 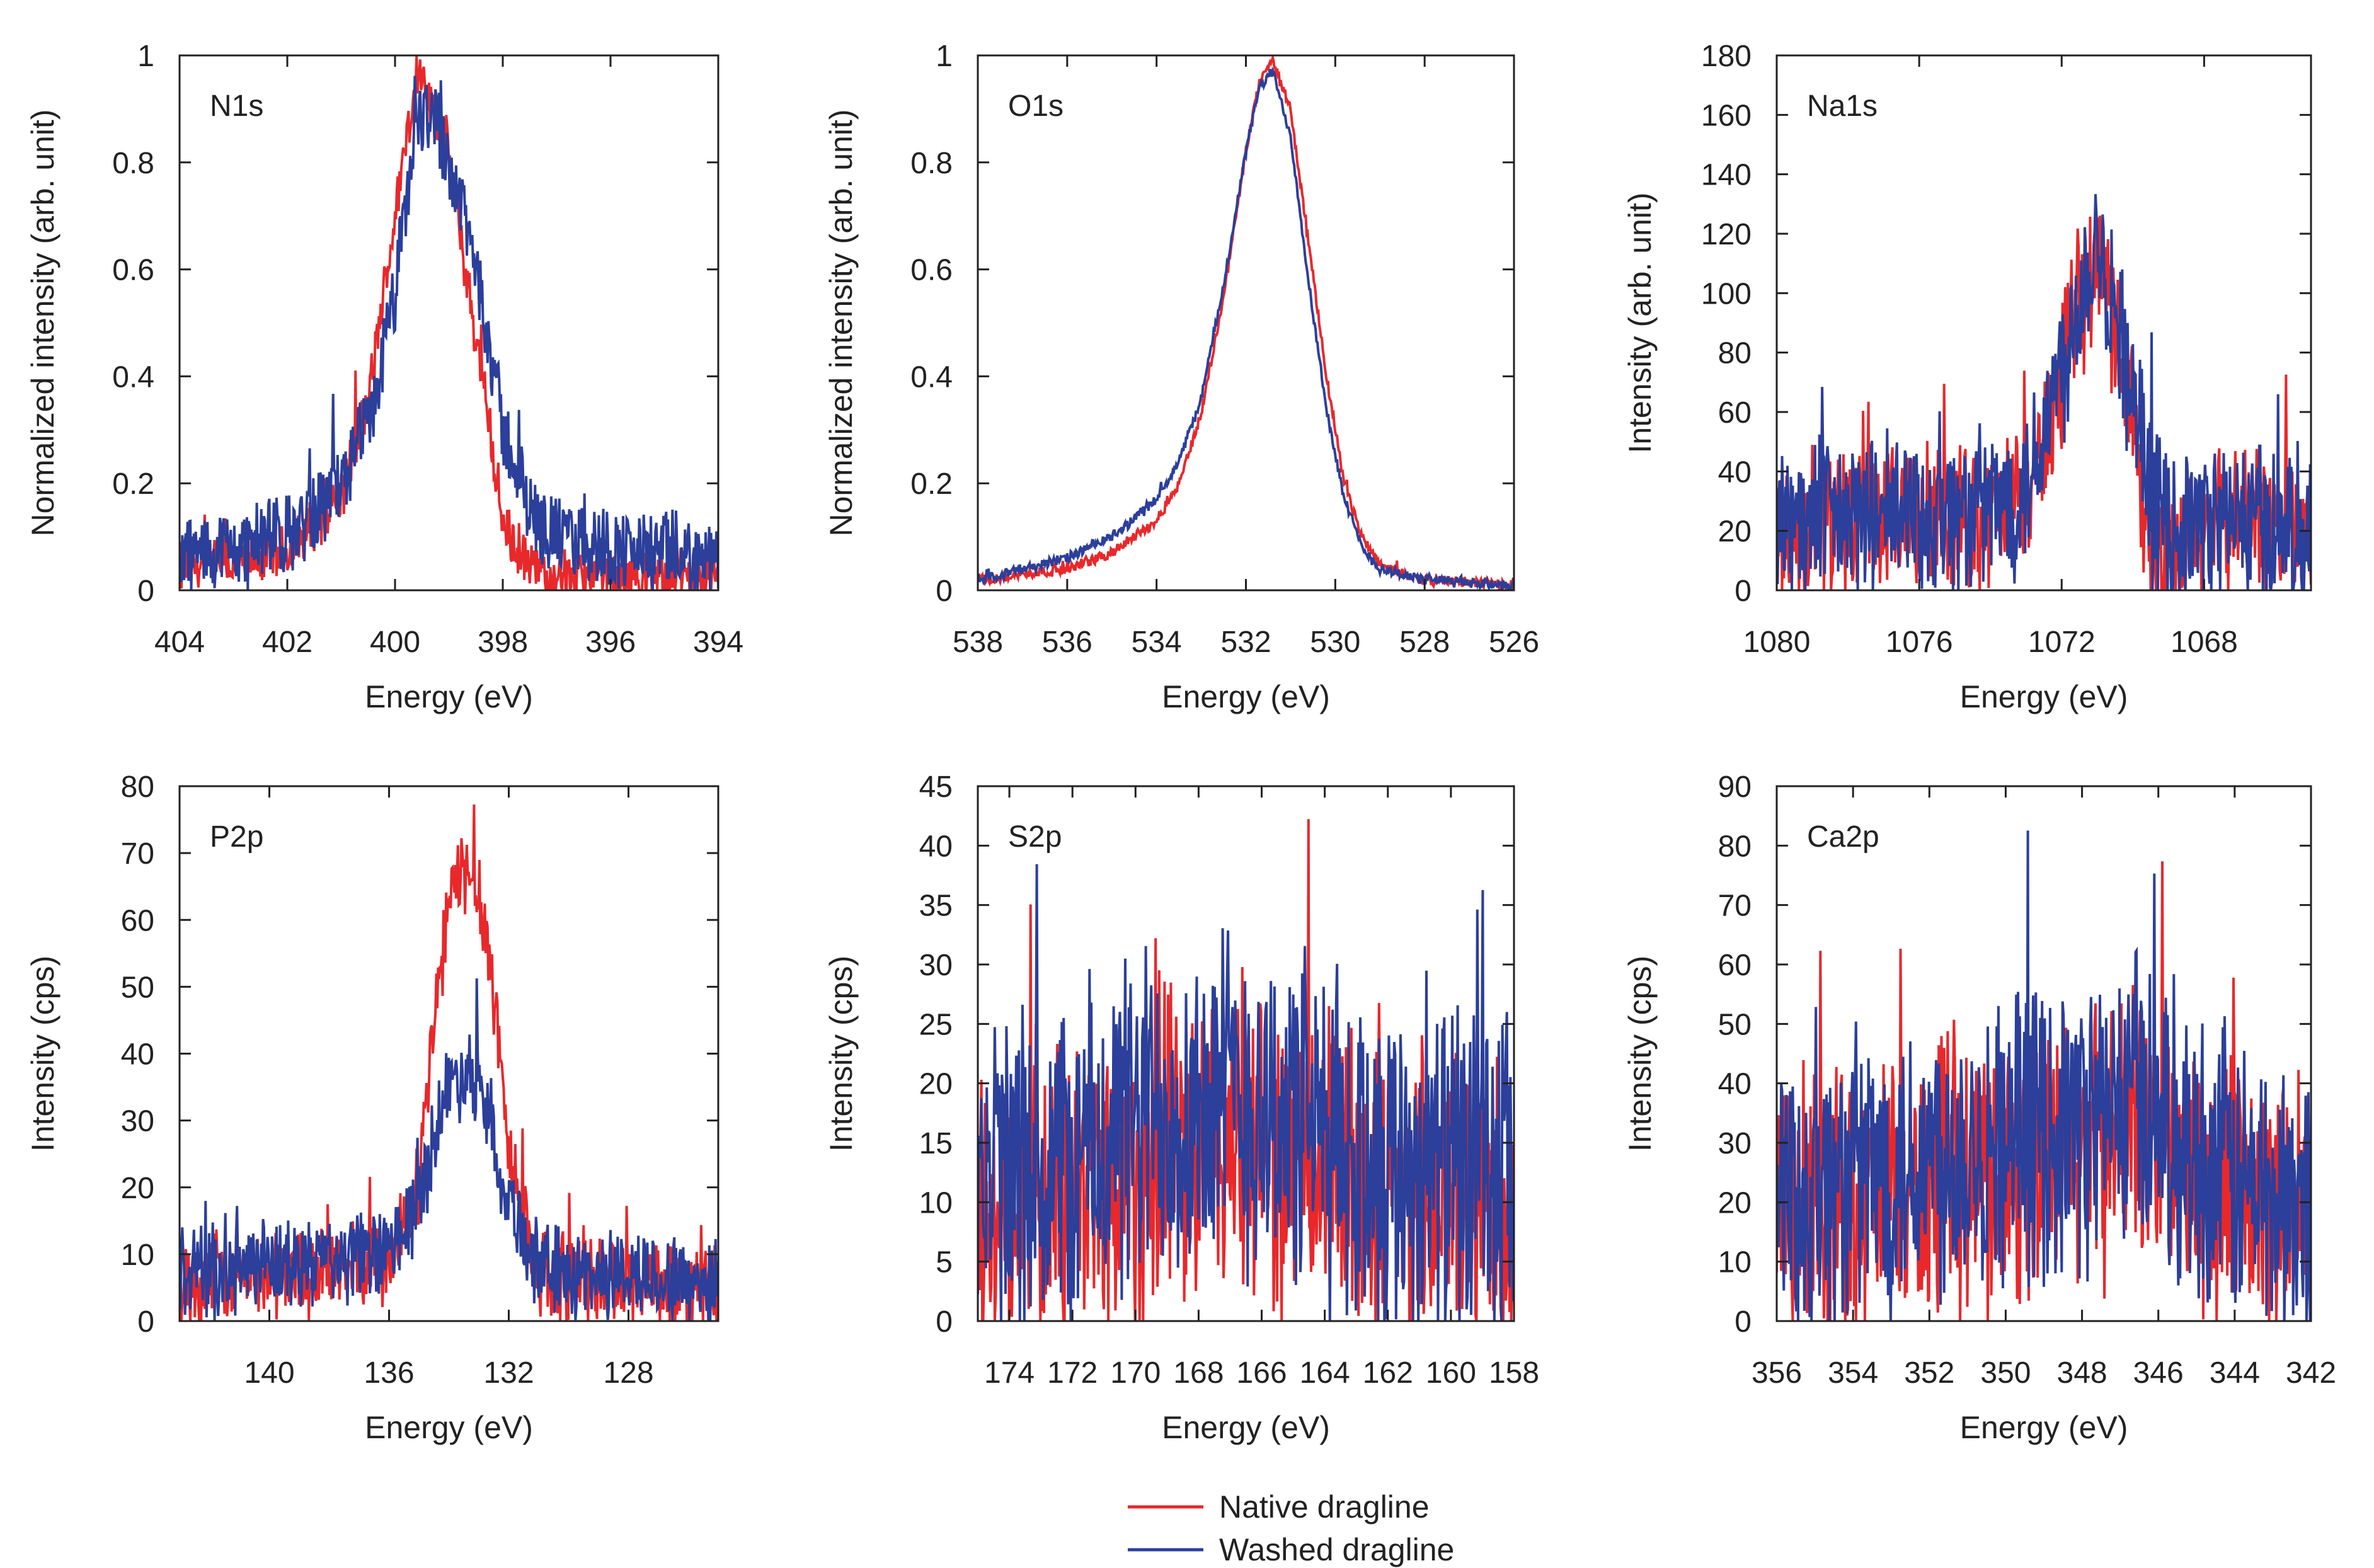 I want to click on legend-label: Washed dragline, so click(x=1336, y=1549).